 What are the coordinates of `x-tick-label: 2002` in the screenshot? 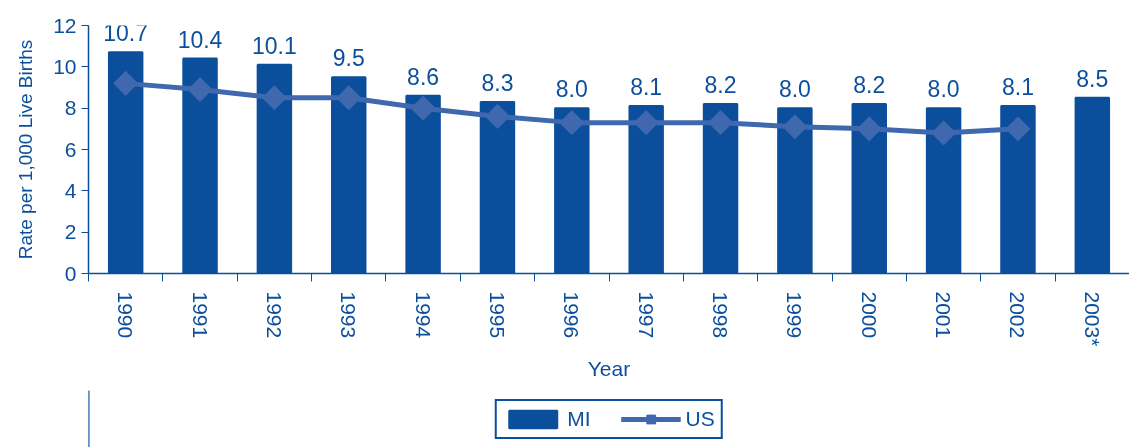 It's located at (1018, 315).